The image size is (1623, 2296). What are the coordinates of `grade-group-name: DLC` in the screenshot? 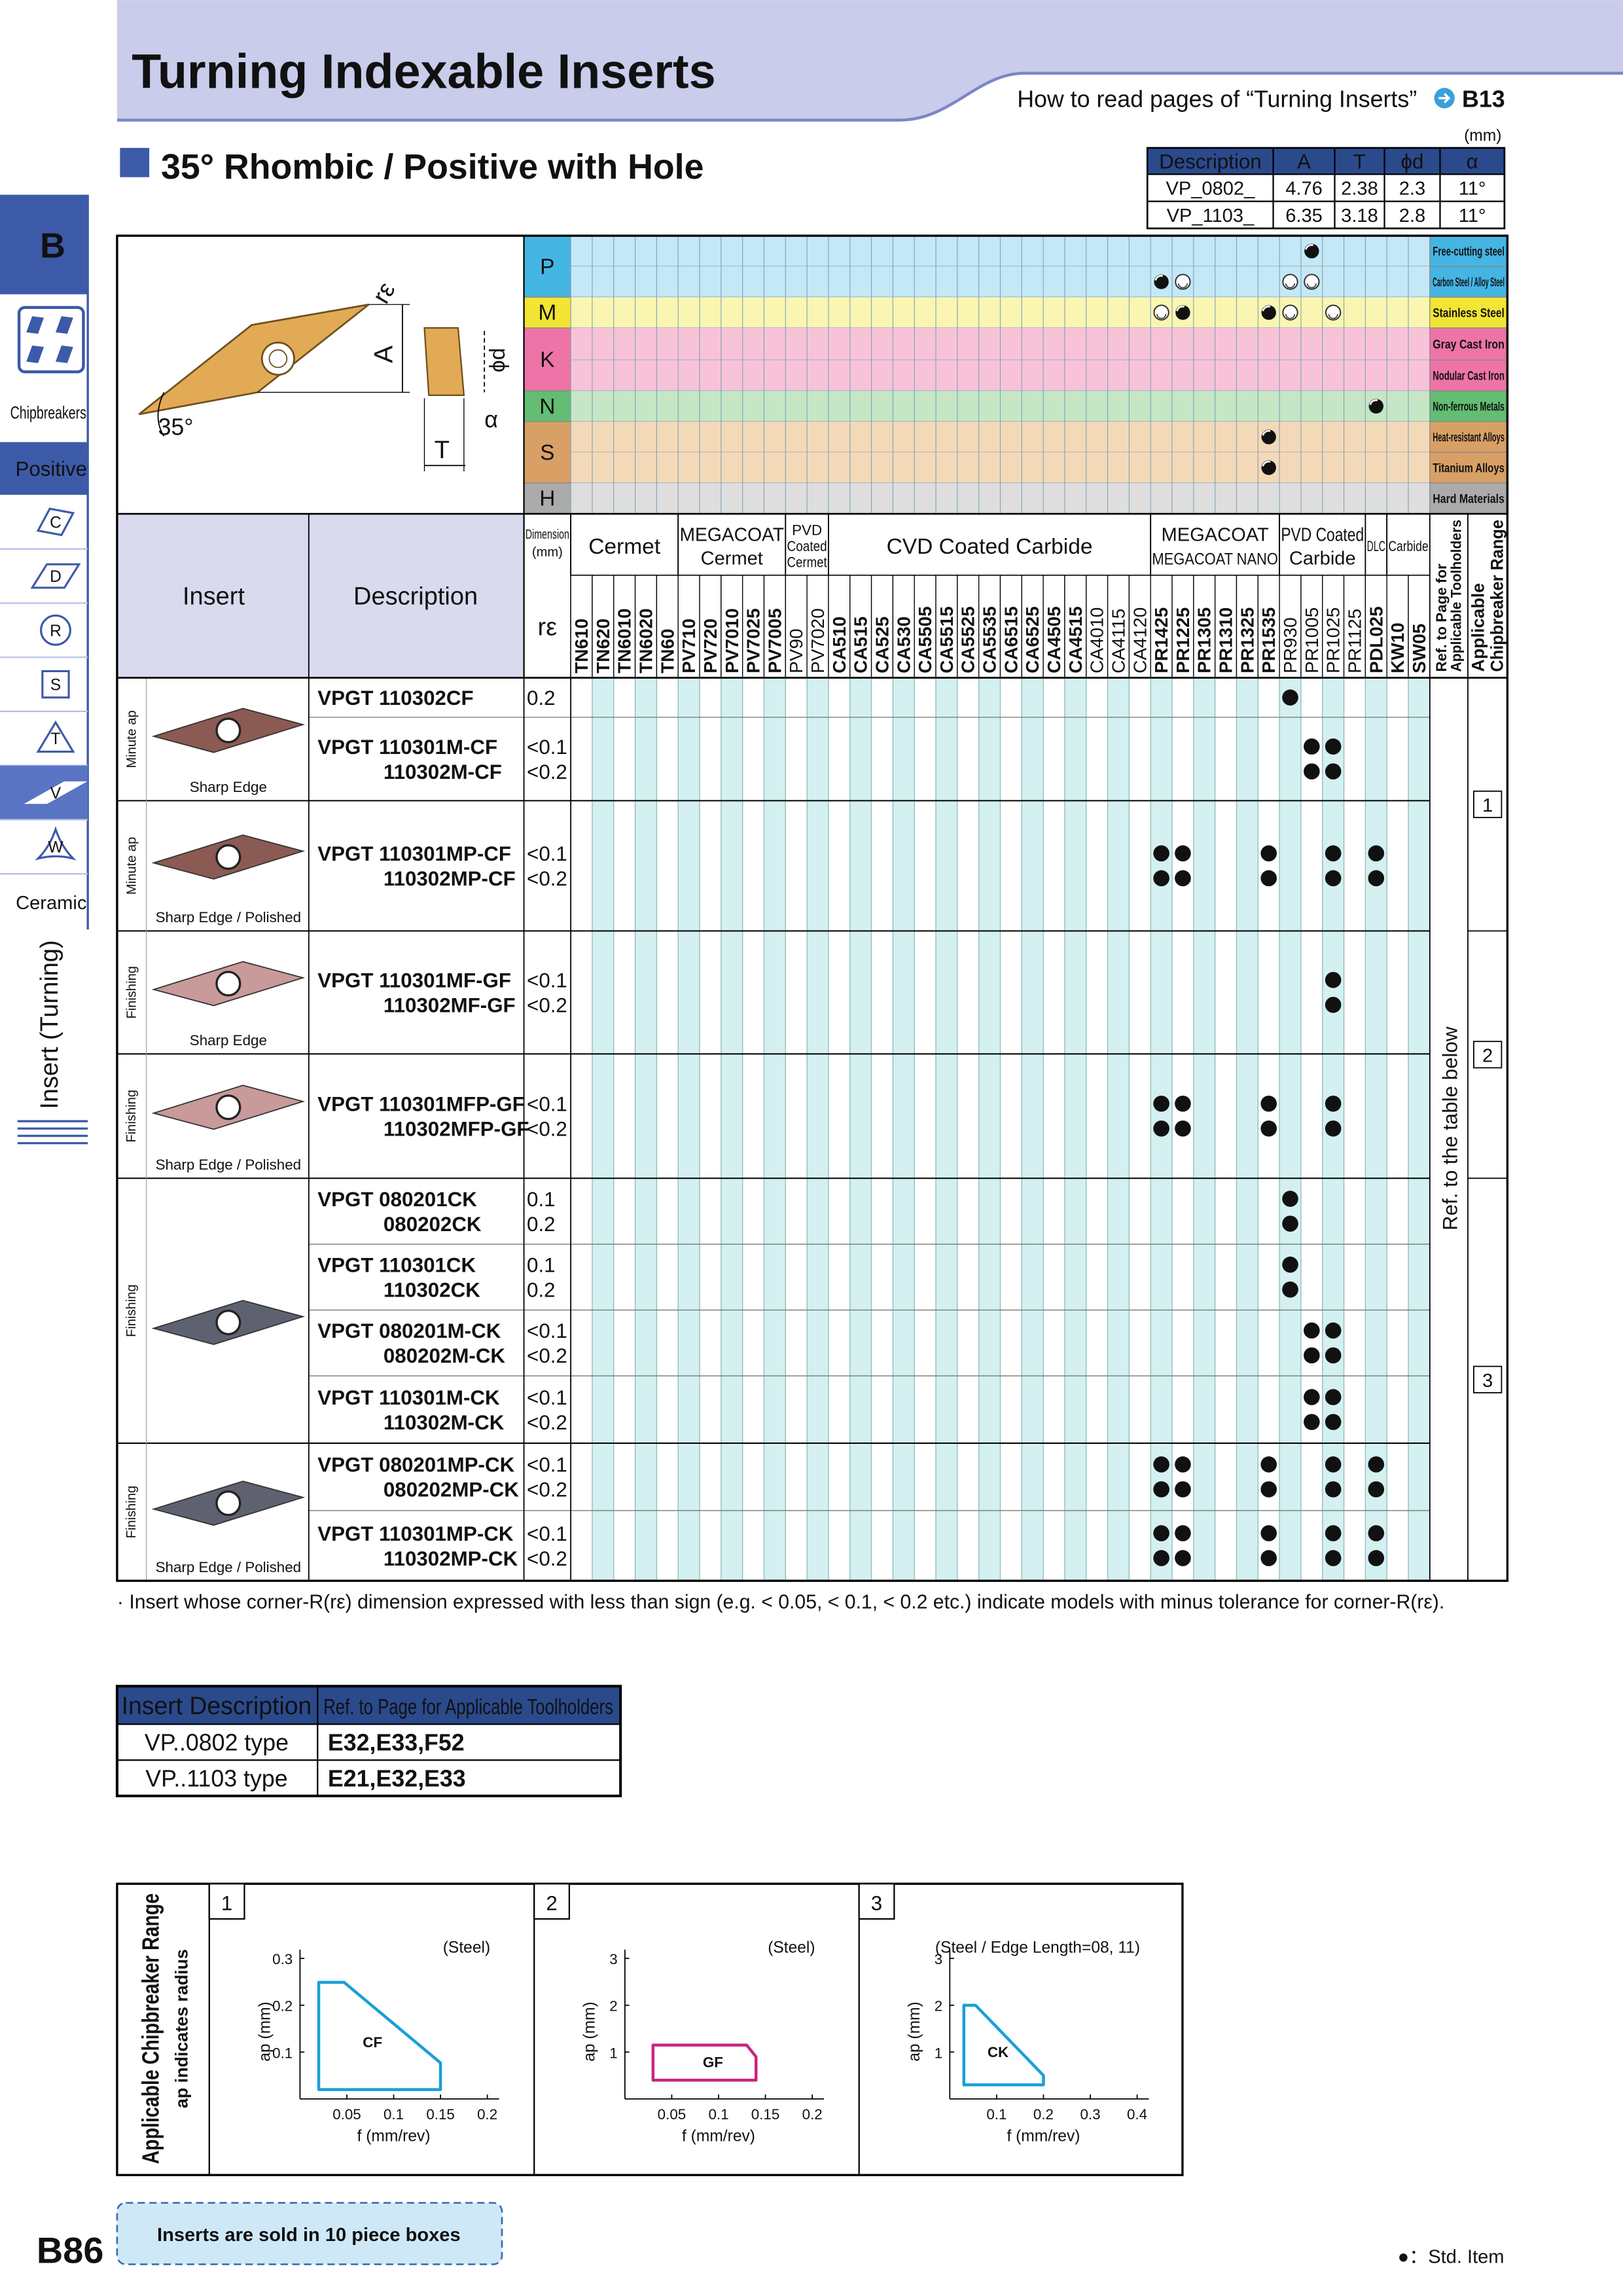 It's located at (1376, 546).